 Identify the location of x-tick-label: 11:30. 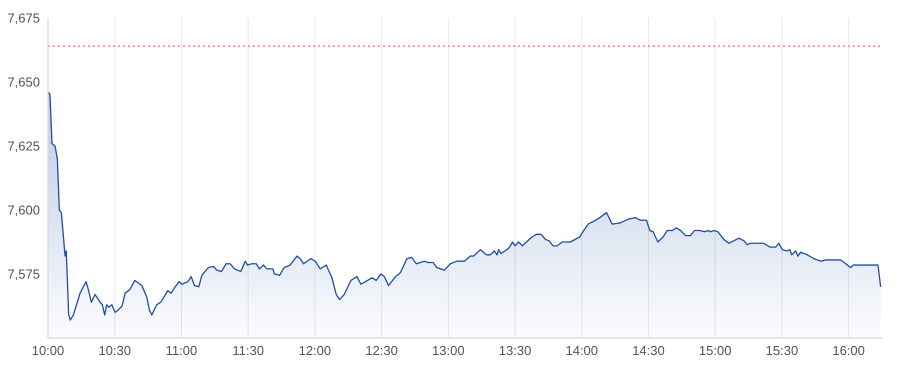
(248, 350).